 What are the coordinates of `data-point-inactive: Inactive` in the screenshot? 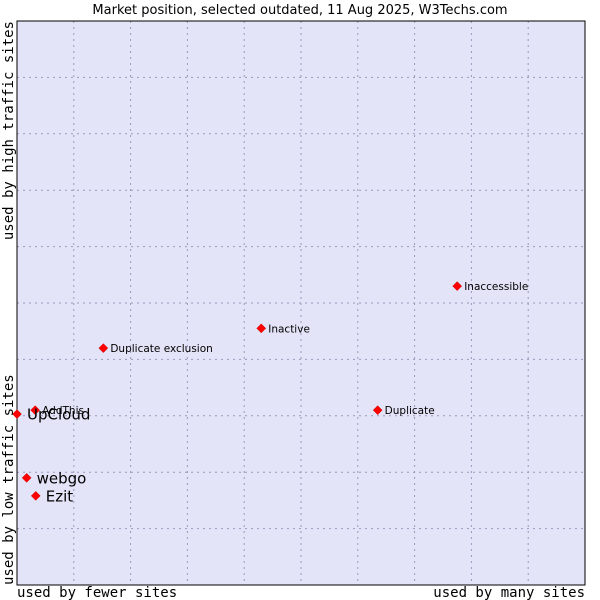 It's located at (283, 329).